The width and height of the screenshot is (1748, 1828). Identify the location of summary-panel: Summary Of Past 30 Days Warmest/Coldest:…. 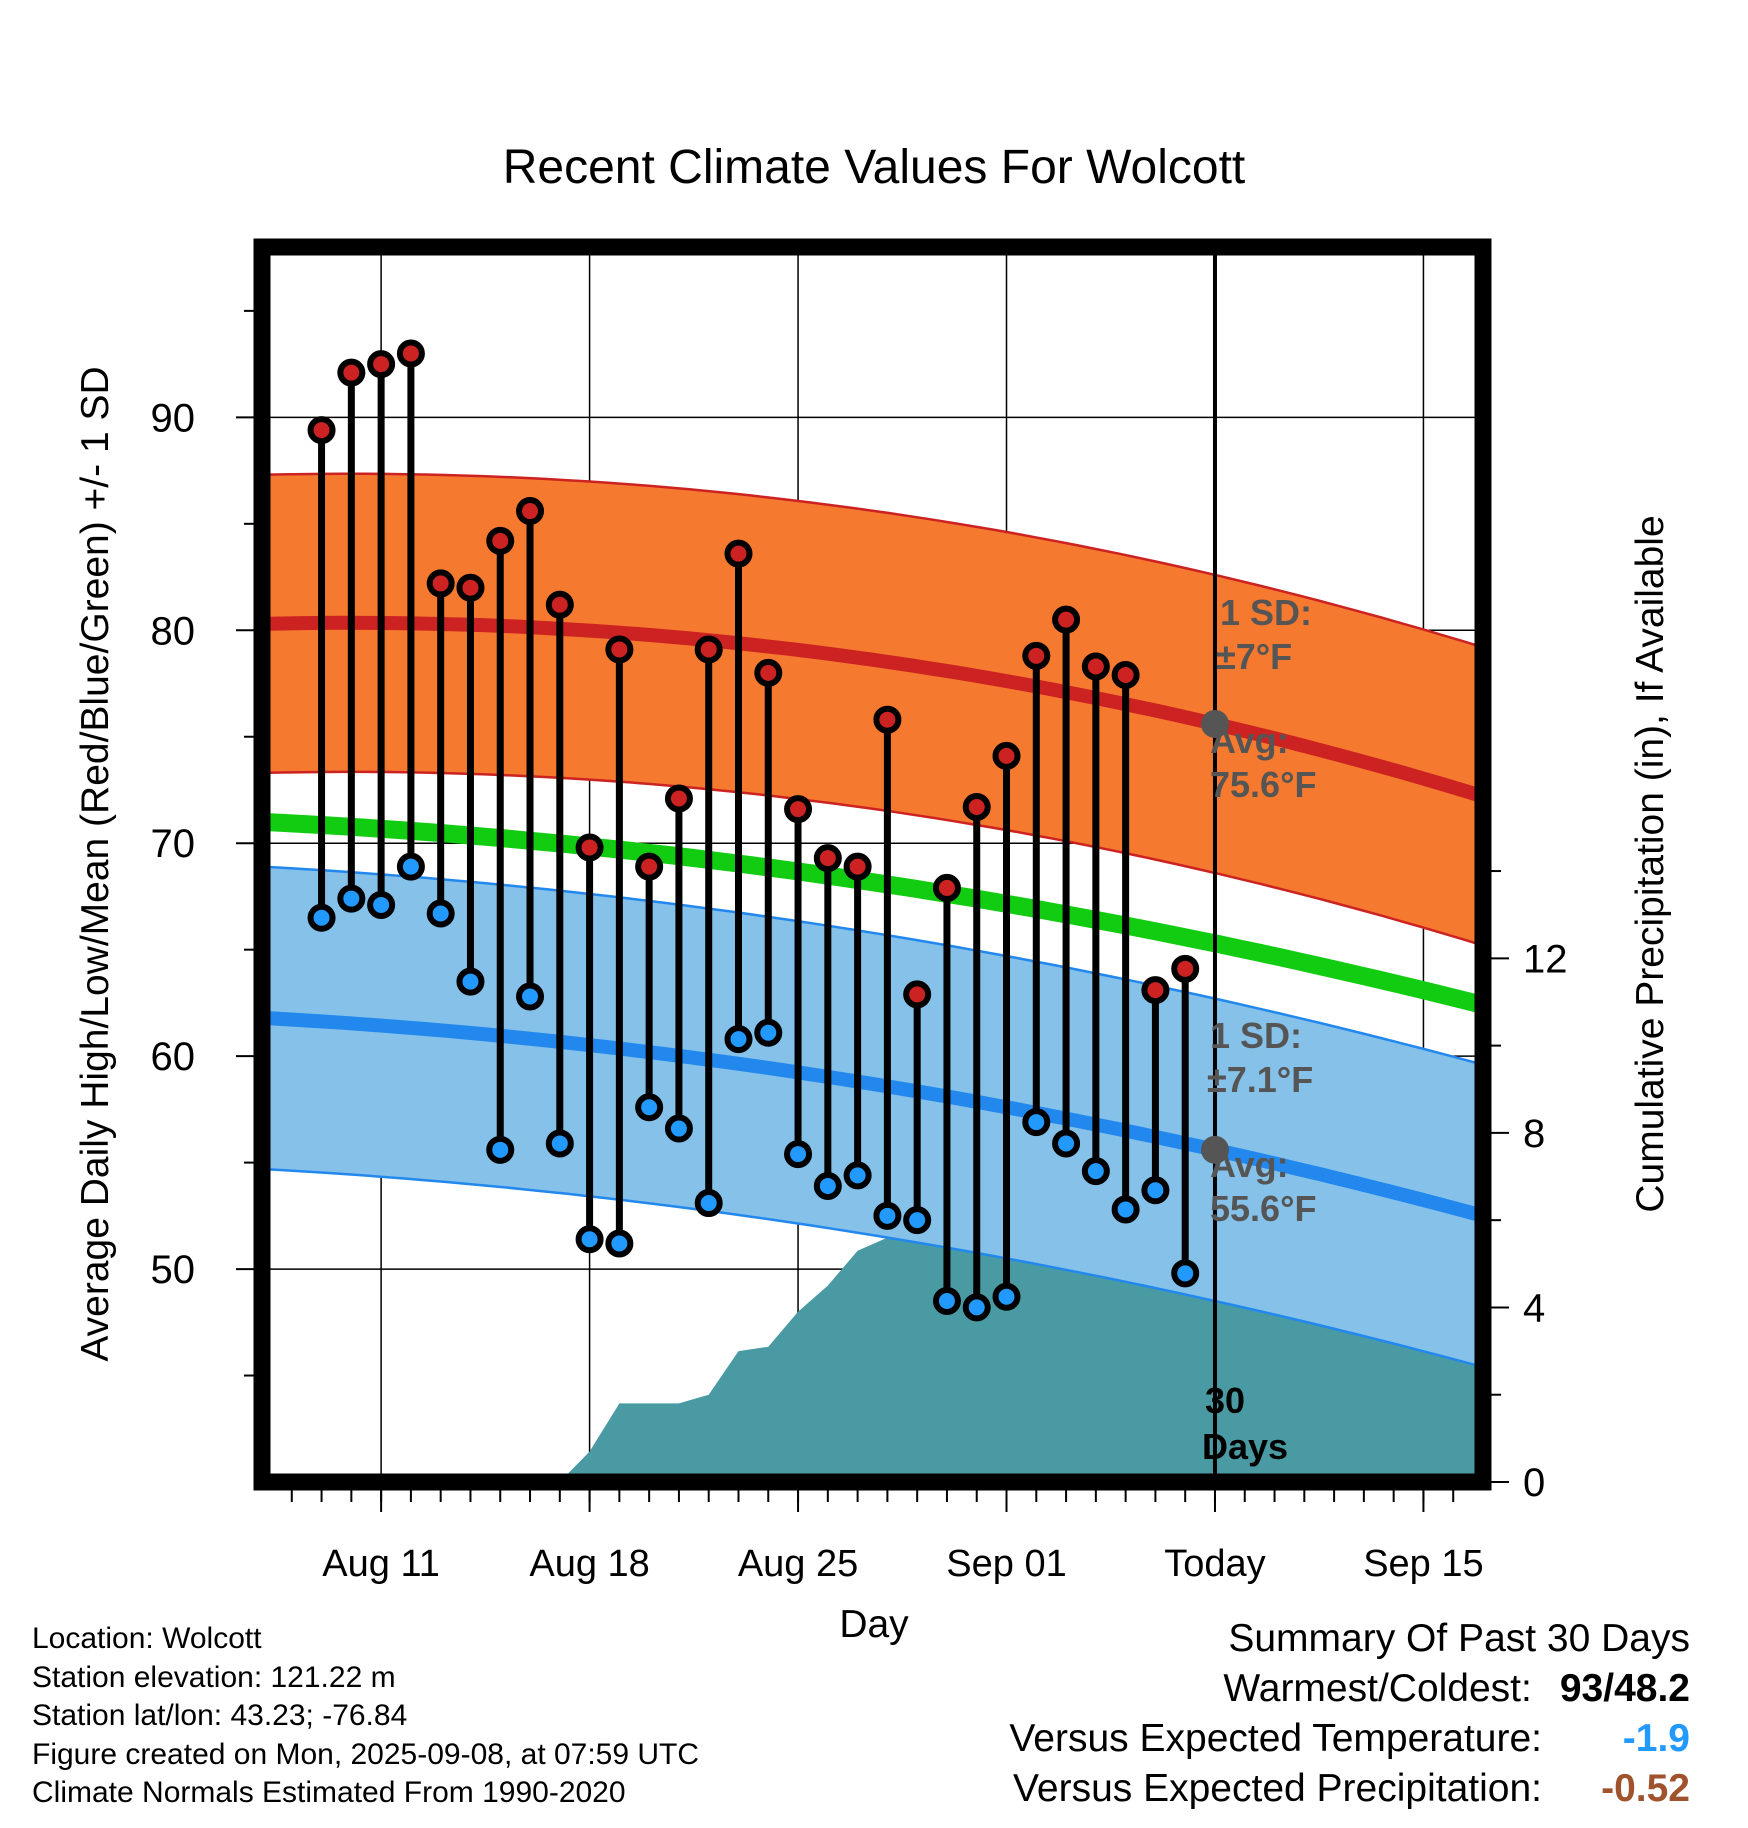
(1349, 1714).